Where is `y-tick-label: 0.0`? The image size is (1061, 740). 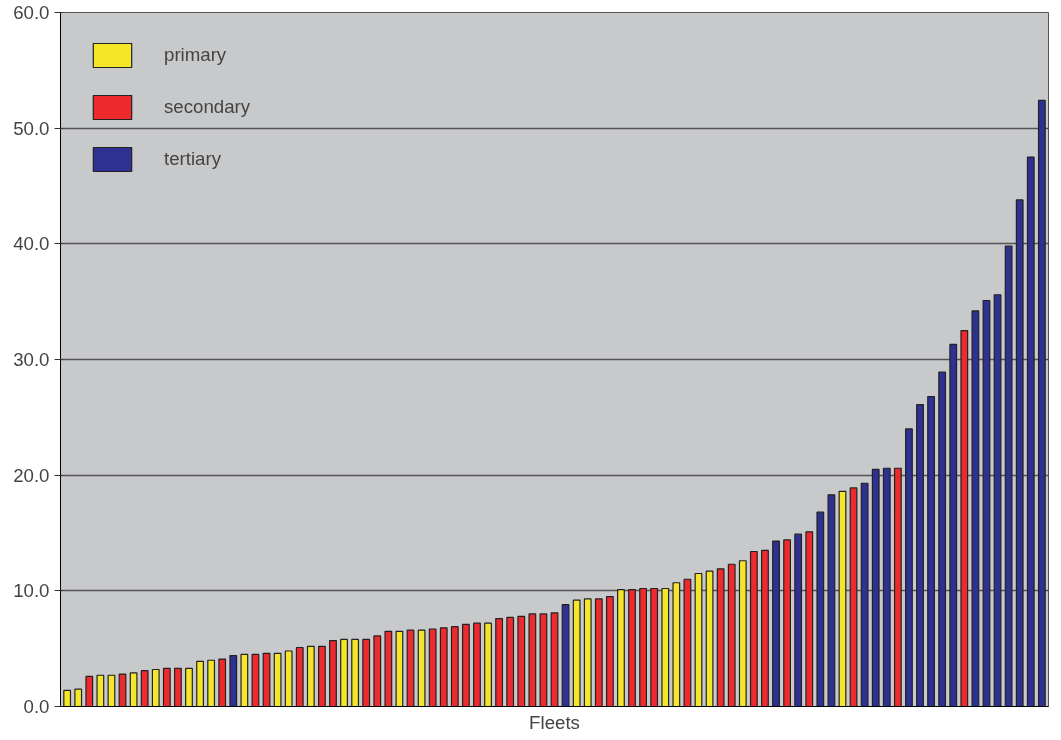
y-tick-label: 0.0 is located at coordinates (36, 706).